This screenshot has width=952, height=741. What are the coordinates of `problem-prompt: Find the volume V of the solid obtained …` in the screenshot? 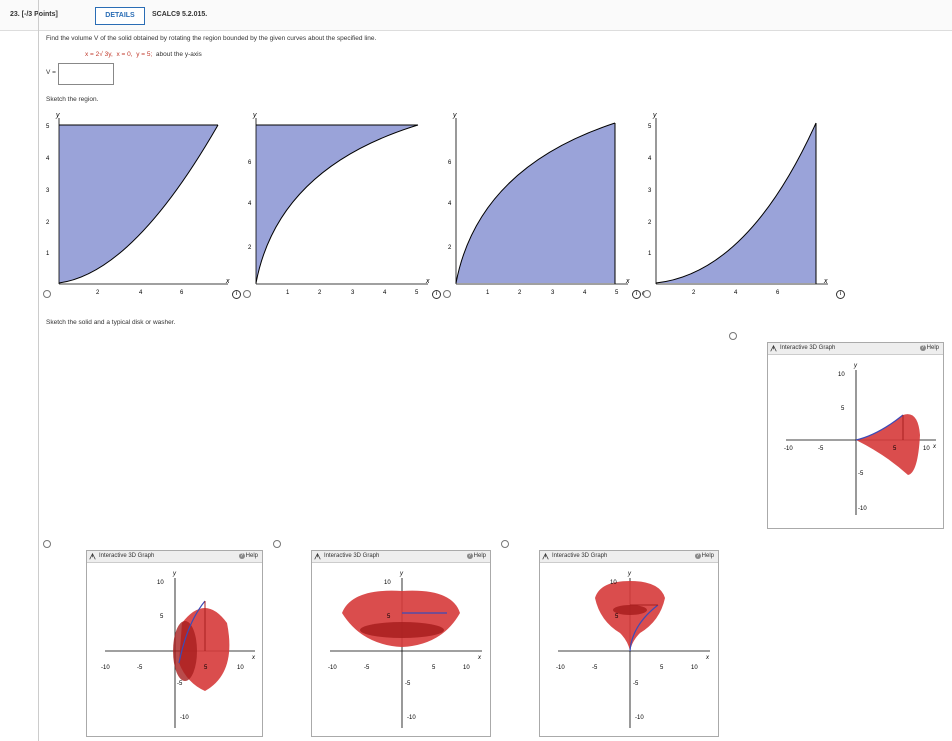 It's located at (211, 38).